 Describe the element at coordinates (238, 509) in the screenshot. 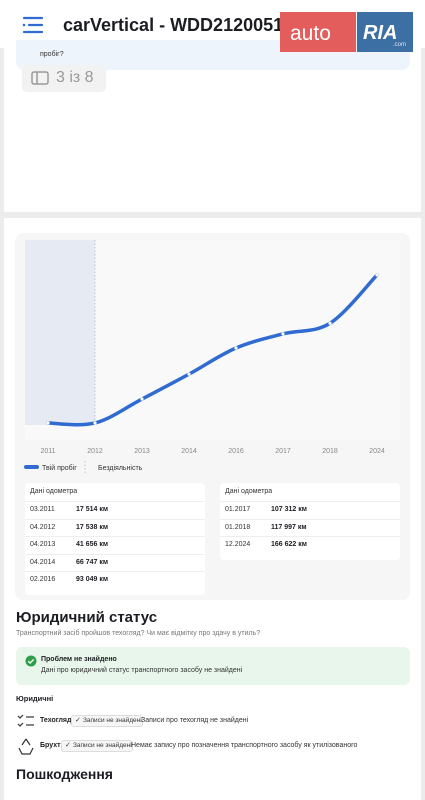

I see `odometer-date: 01.2017` at that location.